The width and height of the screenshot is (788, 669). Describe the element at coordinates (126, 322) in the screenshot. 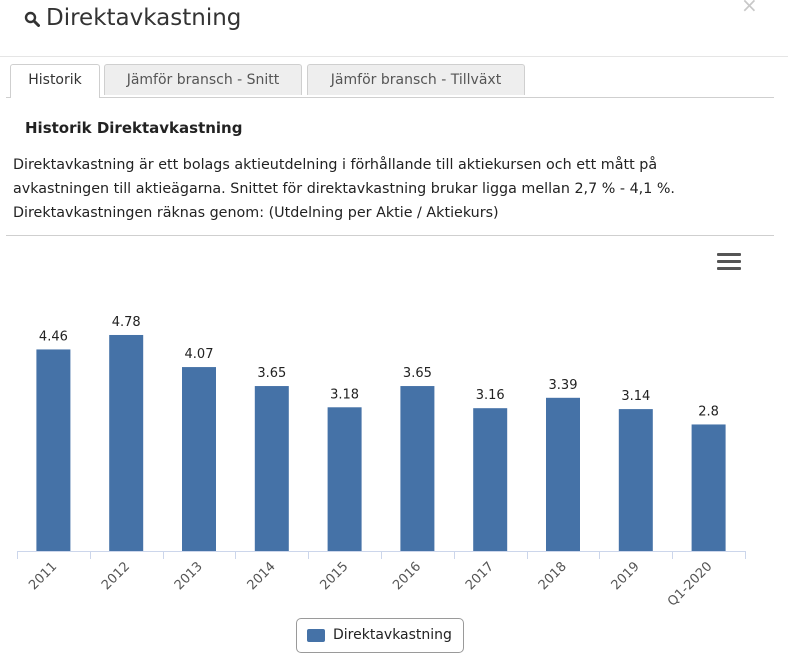

I see `data-label: 4.78` at that location.